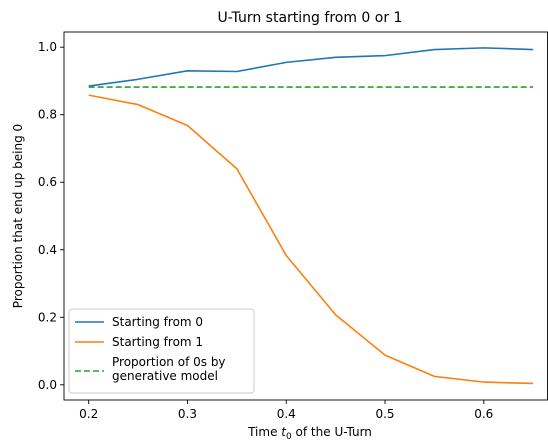 Image resolution: width=548 pixels, height=442 pixels. What do you see at coordinates (483, 414) in the screenshot?
I see `x-tick-label: 0.6` at bounding box center [483, 414].